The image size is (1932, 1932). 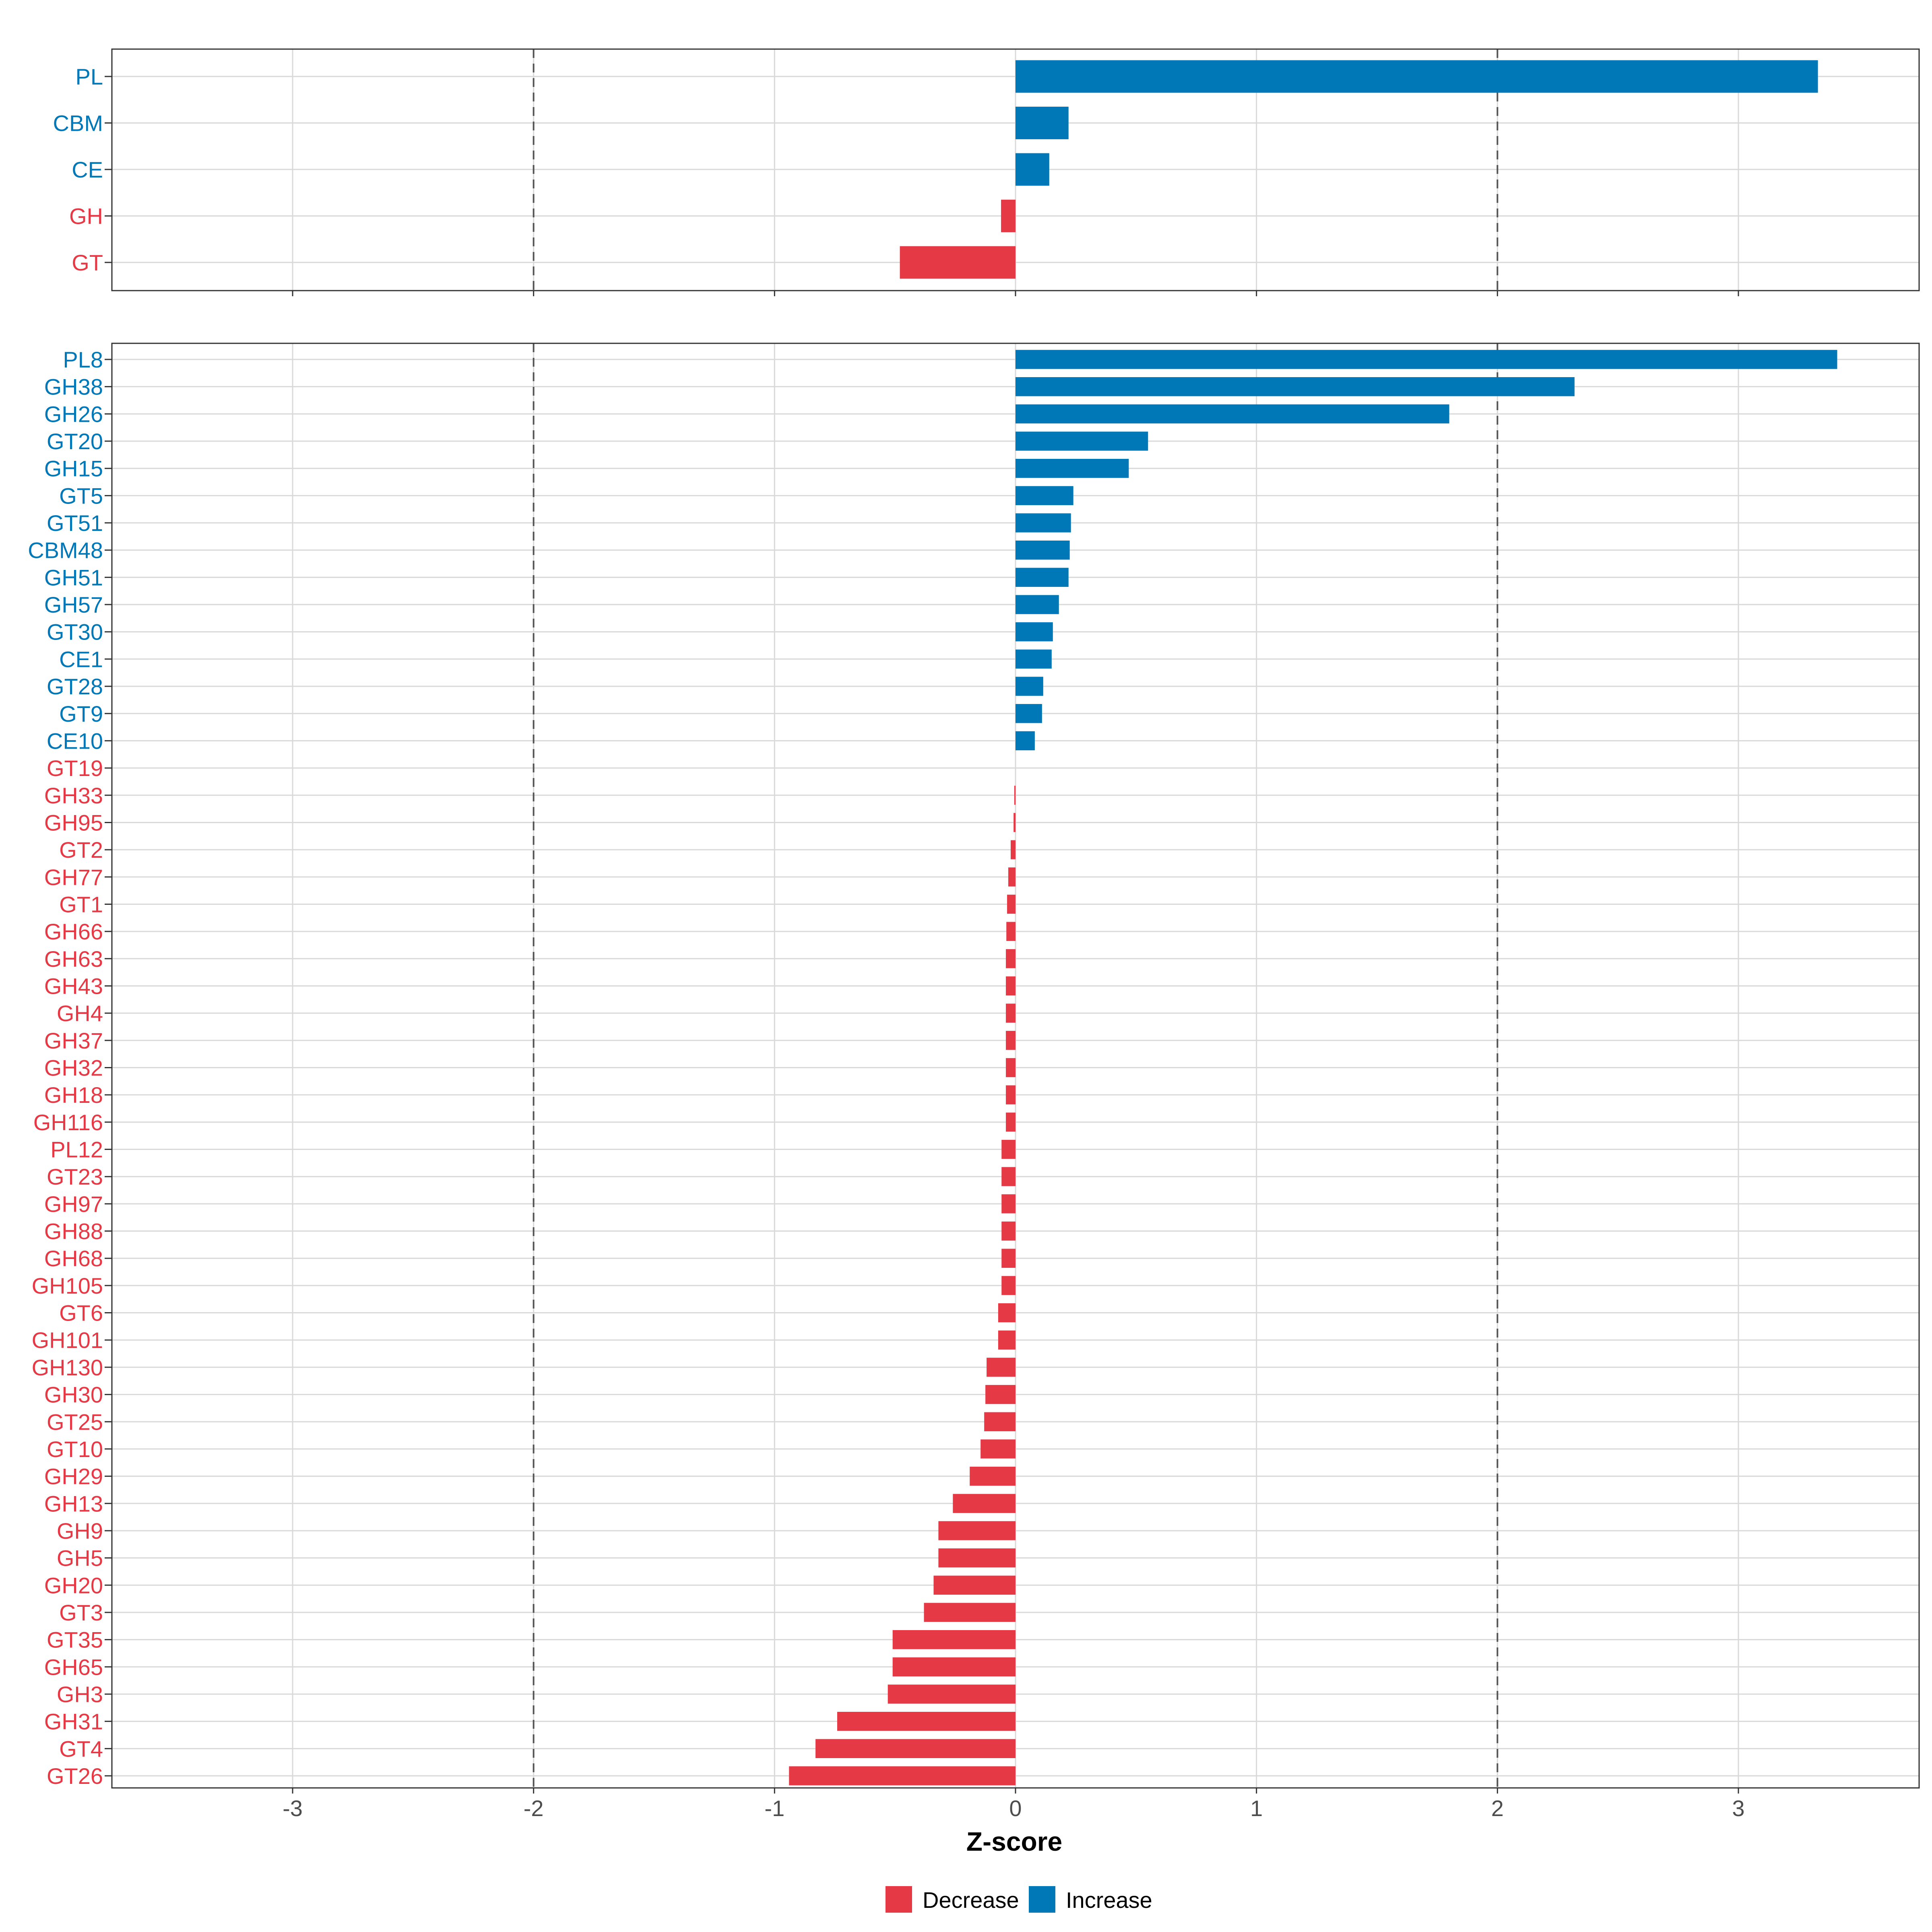 I want to click on bar-GT35, so click(x=954, y=1639).